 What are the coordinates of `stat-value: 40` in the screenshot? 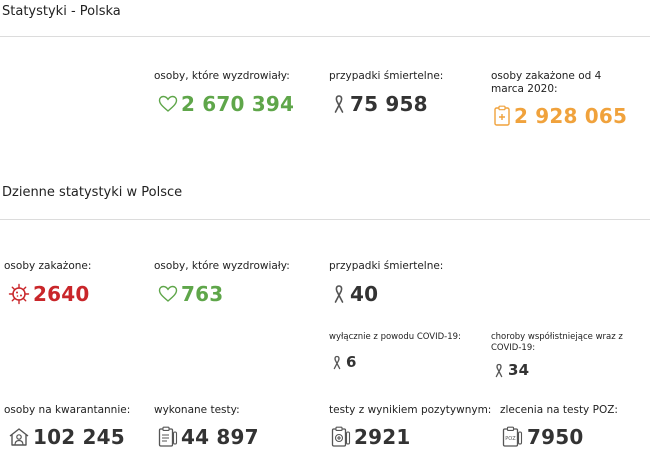 It's located at (364, 294).